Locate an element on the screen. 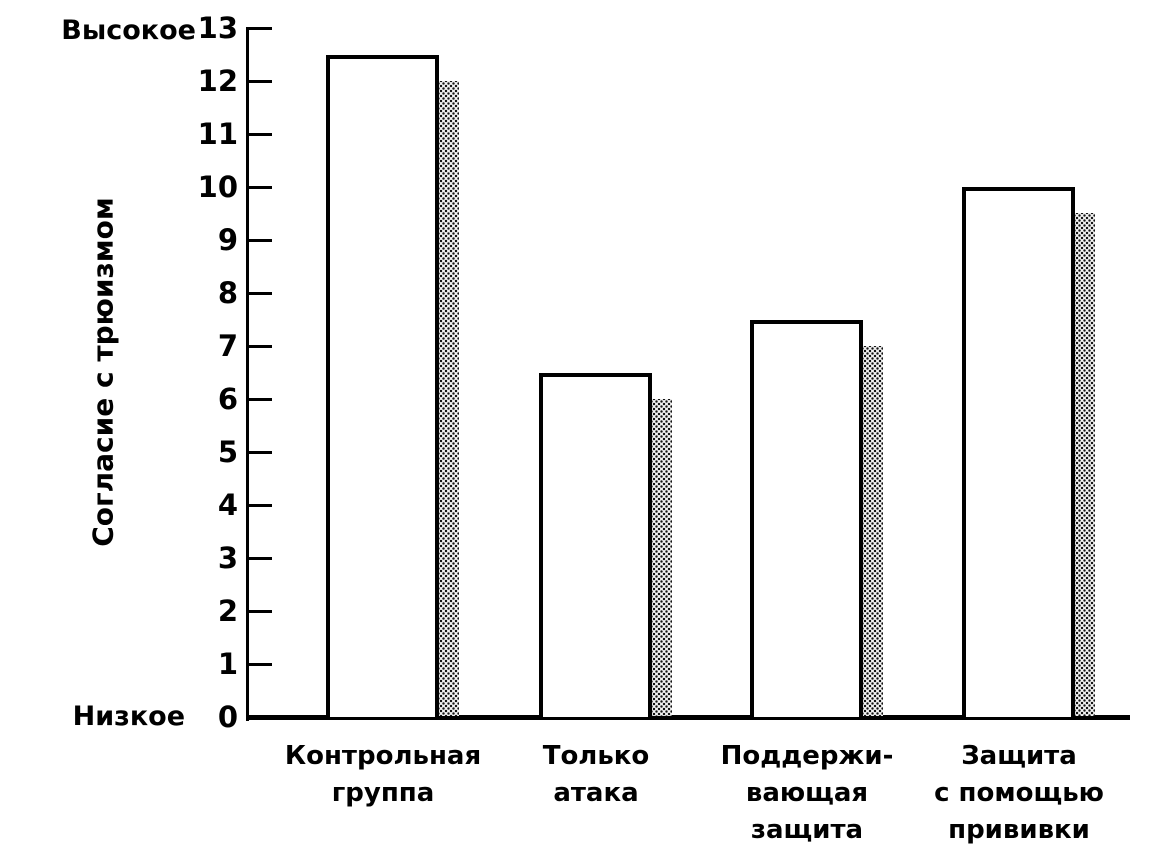  y-tick-label: 10 is located at coordinates (217, 187).